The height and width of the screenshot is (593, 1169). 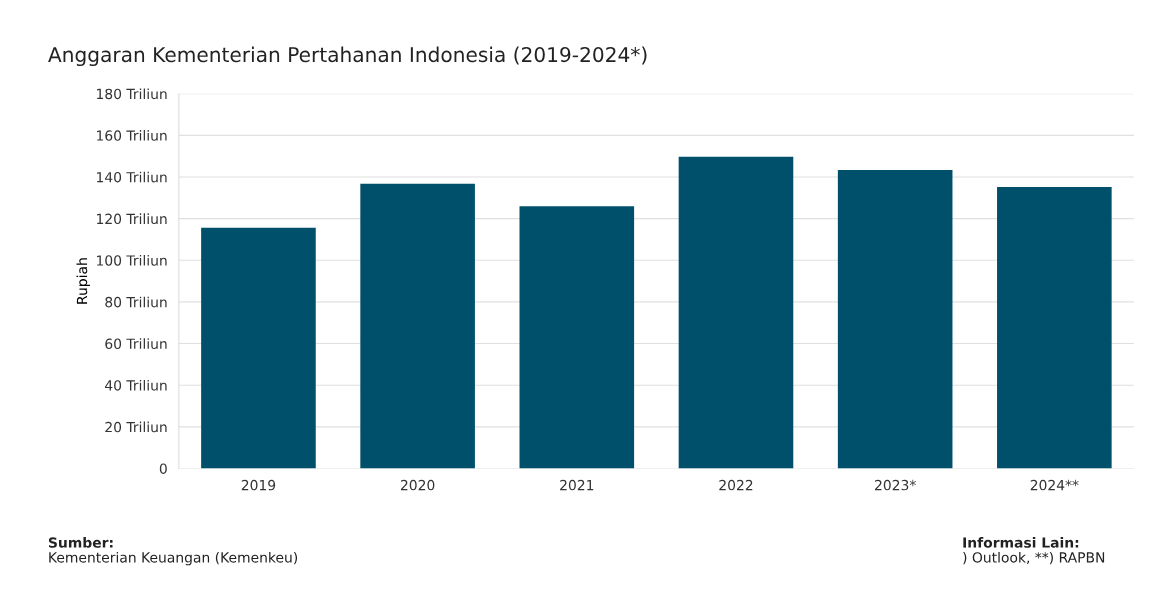 I want to click on y-tick-label: 120 Triliun, so click(x=132, y=219).